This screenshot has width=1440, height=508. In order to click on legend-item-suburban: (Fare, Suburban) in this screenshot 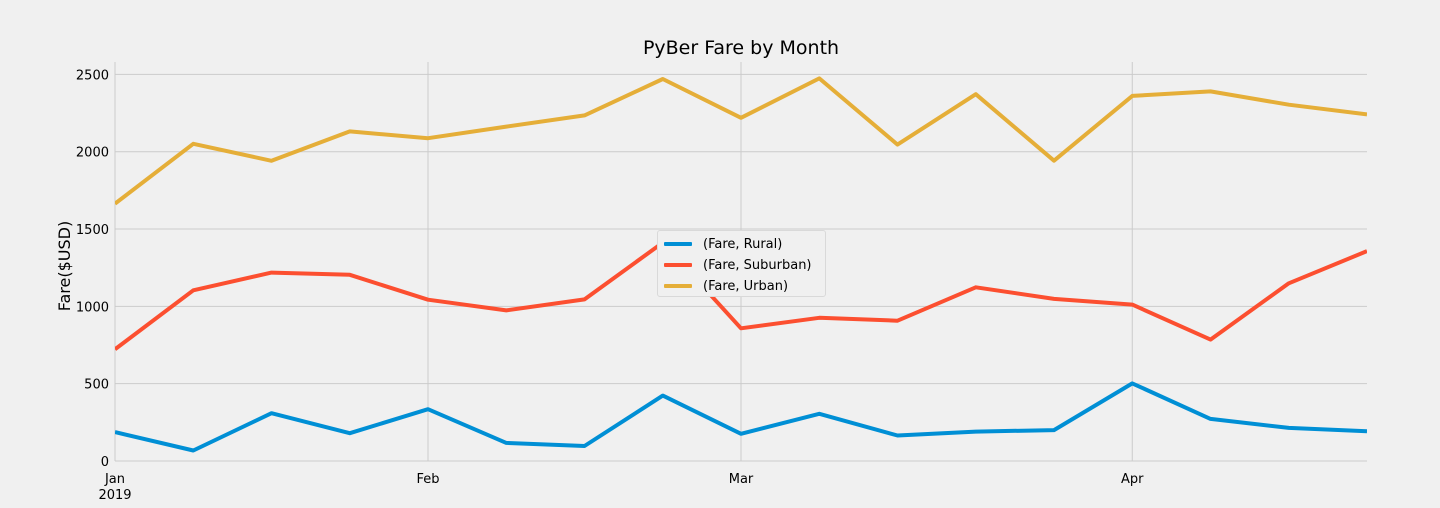, I will do `click(738, 265)`.